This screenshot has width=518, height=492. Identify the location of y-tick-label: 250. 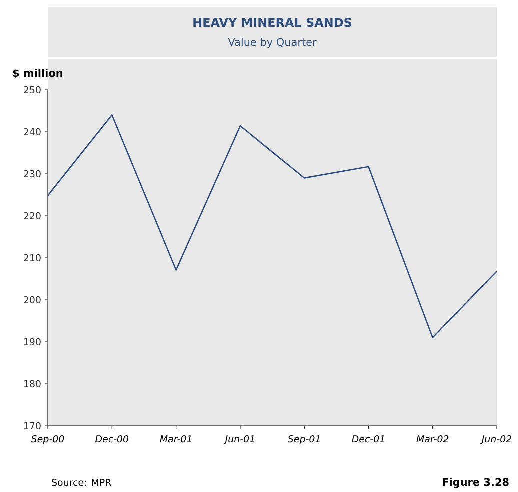
(32, 90).